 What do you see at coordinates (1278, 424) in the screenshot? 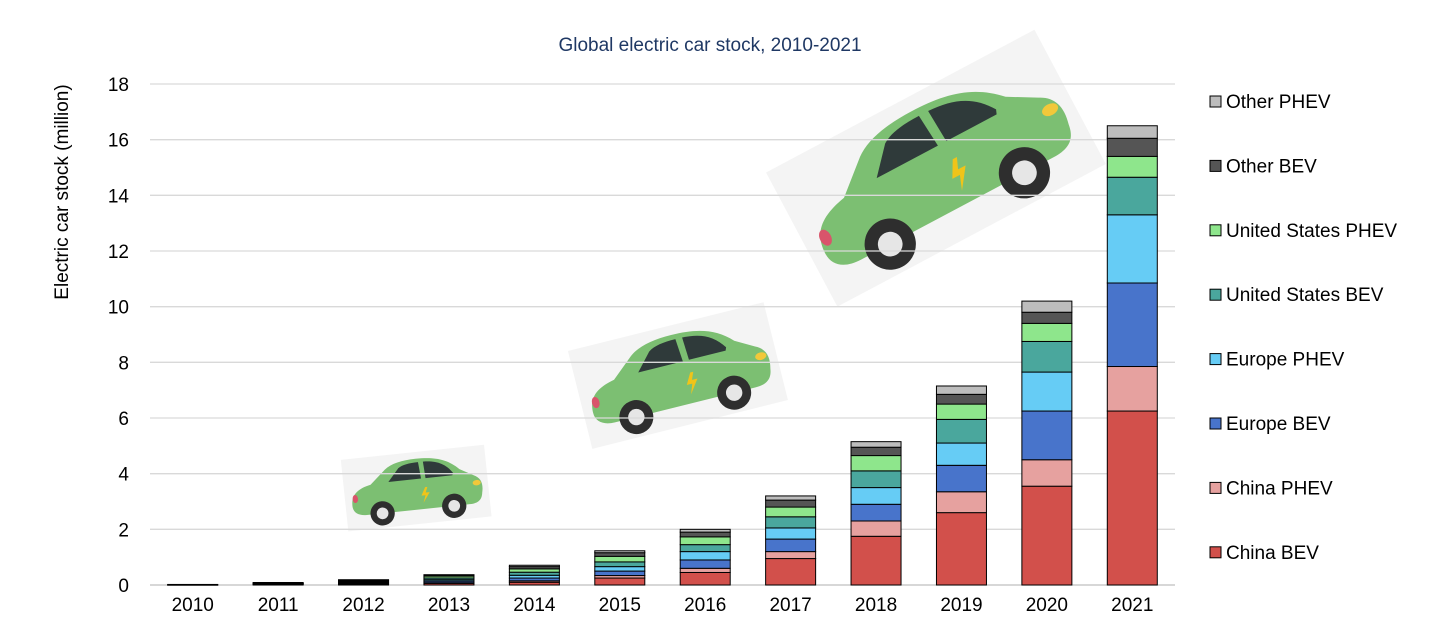
I see `legend-label: Europe BEV` at bounding box center [1278, 424].